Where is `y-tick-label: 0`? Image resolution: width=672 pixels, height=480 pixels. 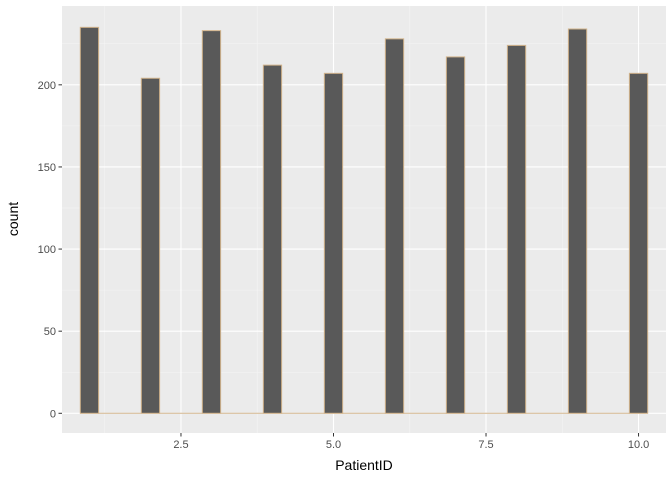 y-tick-label: 0 is located at coordinates (53, 414).